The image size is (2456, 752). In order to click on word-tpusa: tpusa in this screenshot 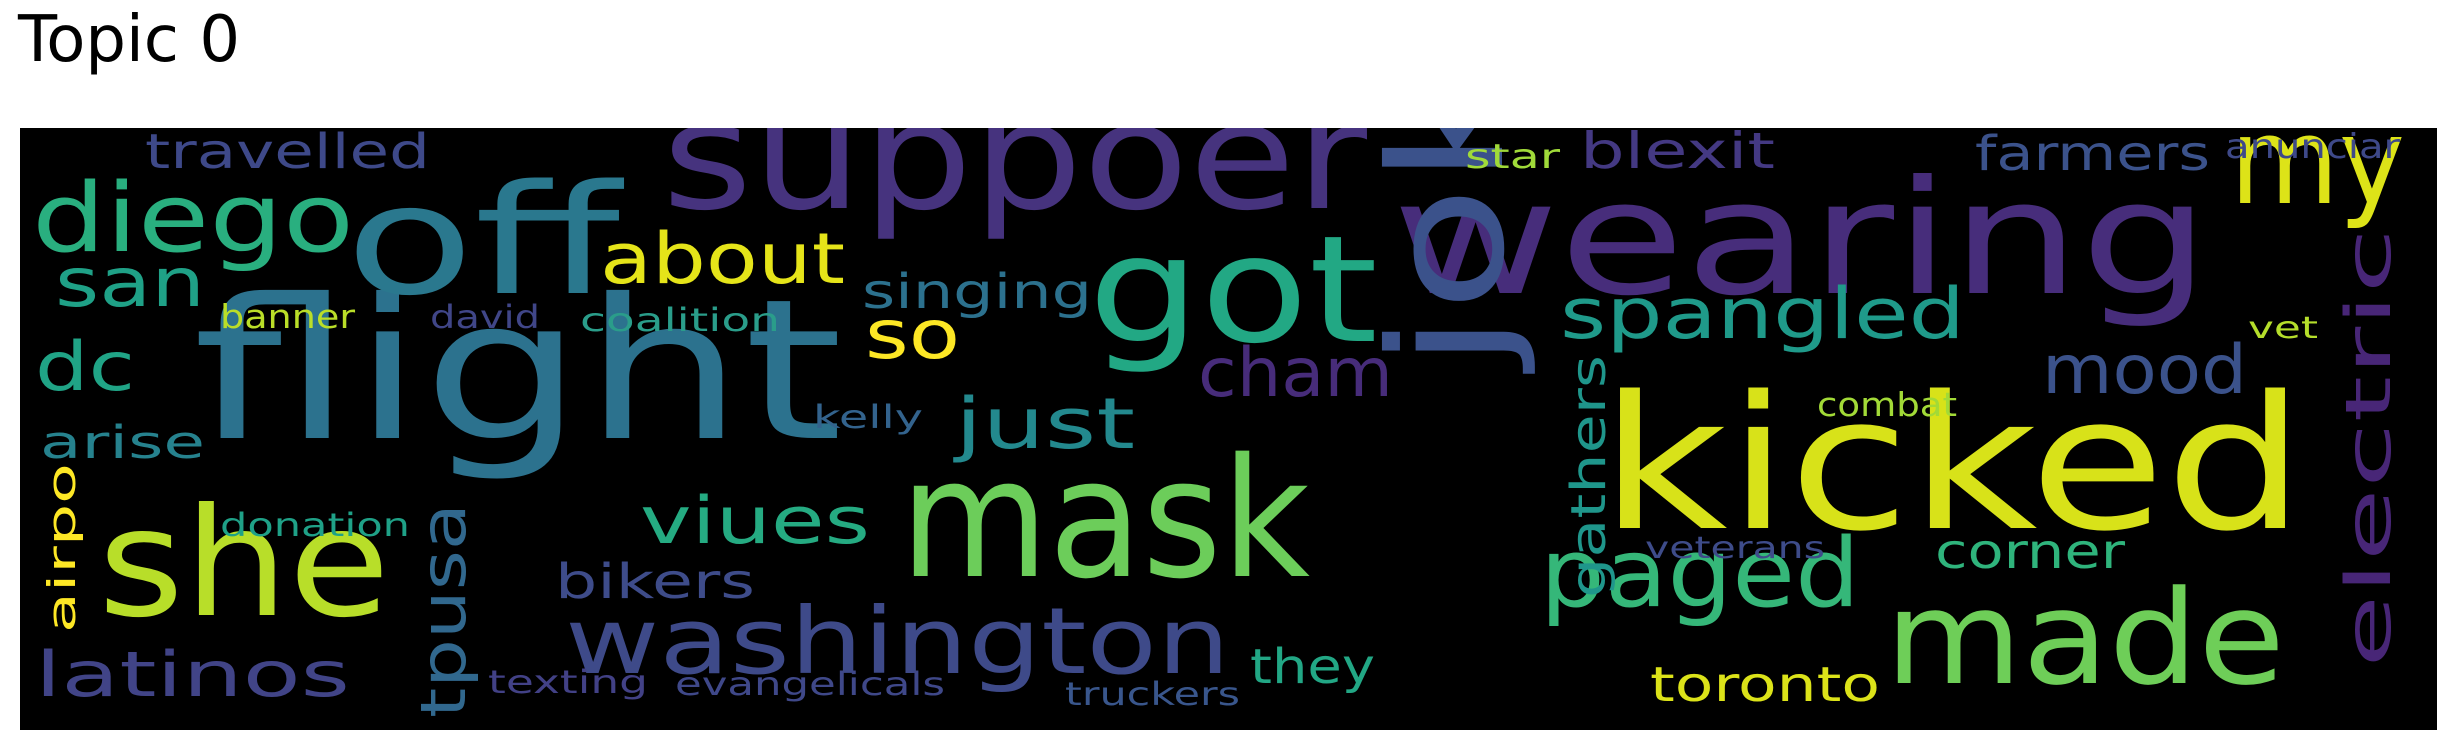, I will do `click(443, 610)`.